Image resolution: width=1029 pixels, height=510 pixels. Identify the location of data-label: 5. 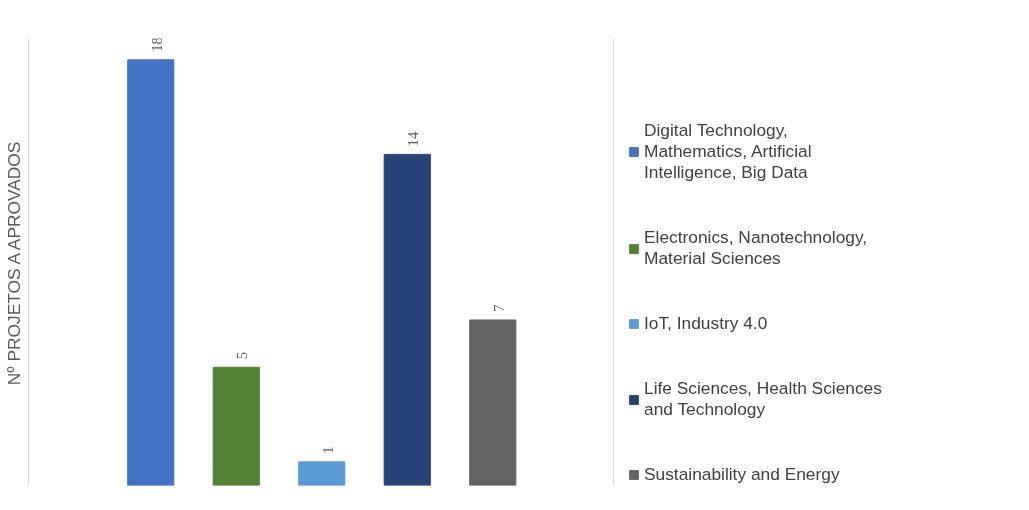
(242, 355).